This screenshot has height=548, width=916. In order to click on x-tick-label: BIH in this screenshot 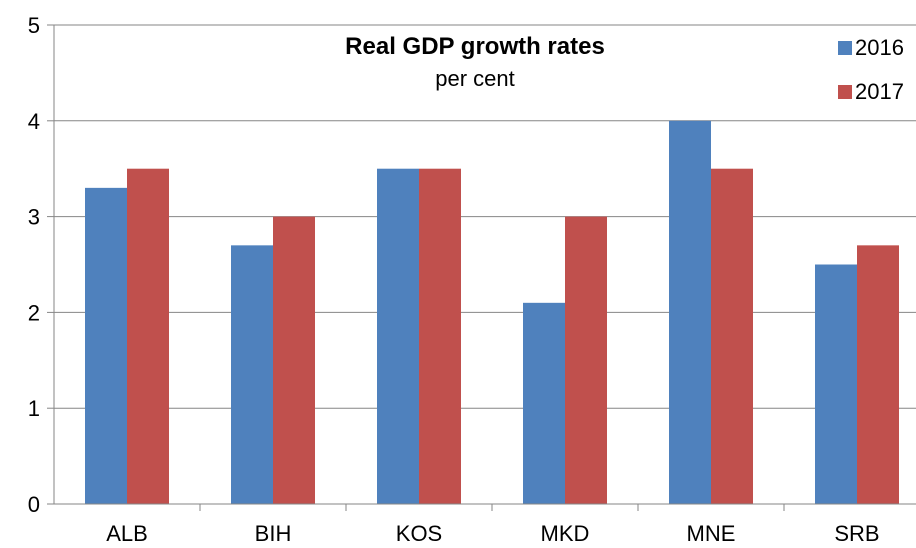, I will do `click(273, 533)`.